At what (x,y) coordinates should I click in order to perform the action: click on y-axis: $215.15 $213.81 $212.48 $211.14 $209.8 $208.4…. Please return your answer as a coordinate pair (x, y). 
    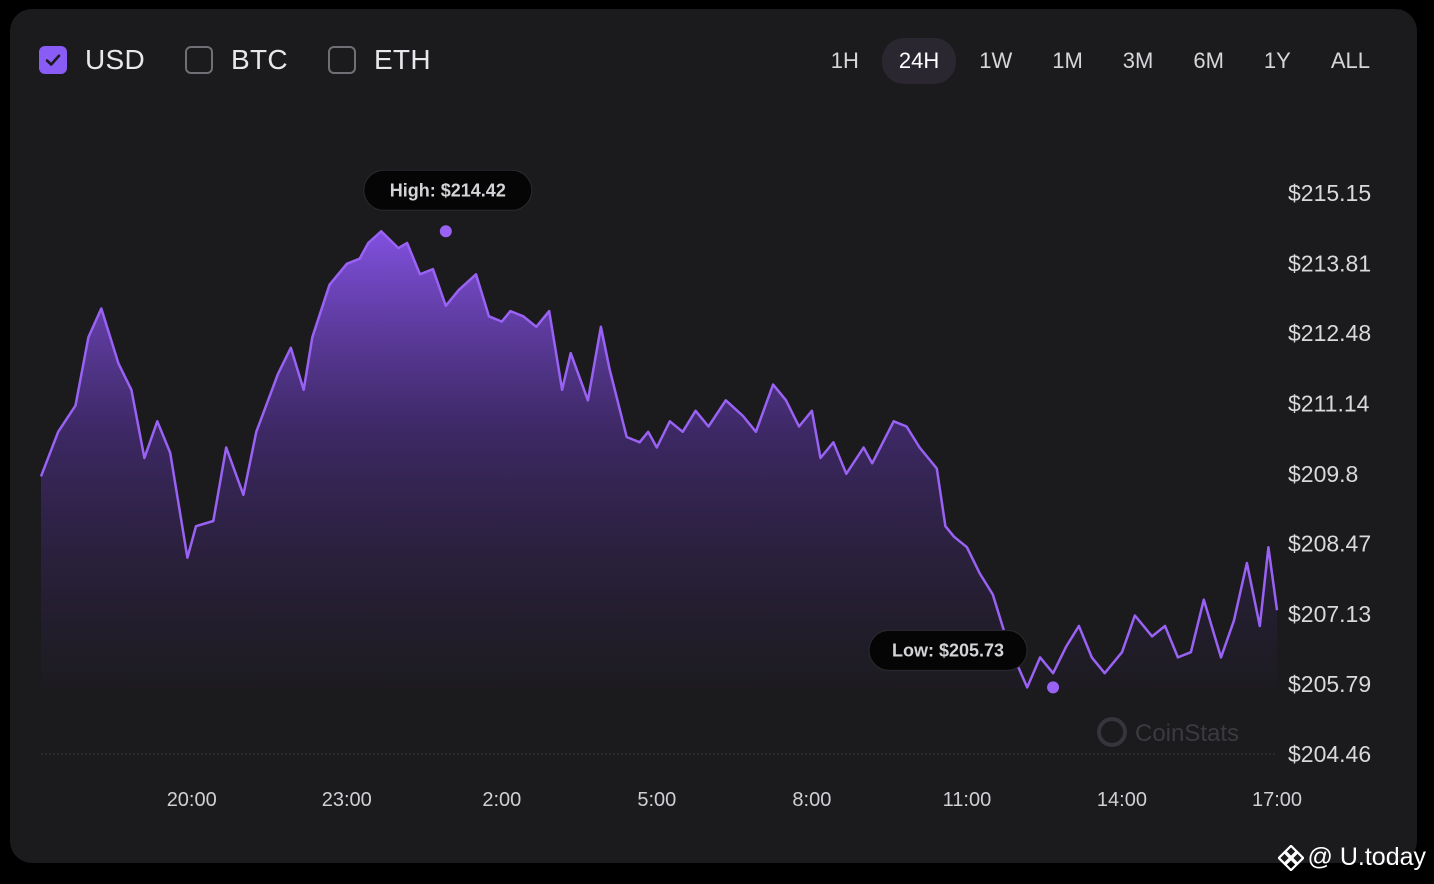
    Looking at the image, I should click on (1329, 473).